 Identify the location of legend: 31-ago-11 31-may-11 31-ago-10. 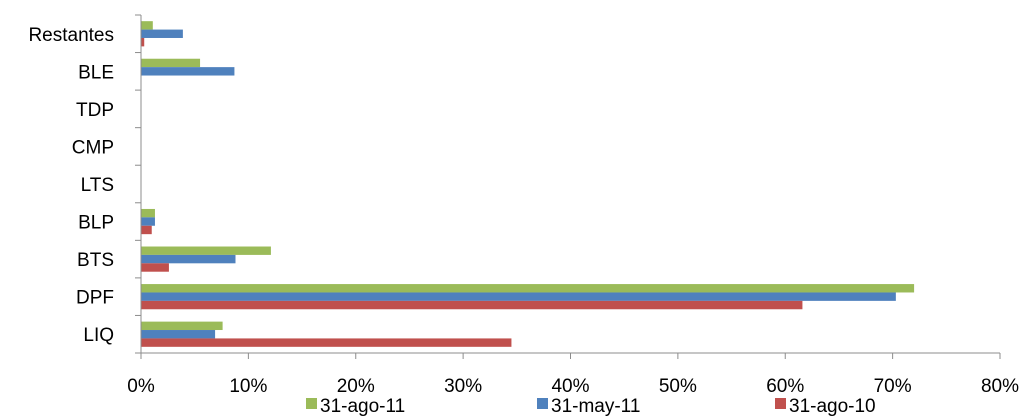
(591, 406).